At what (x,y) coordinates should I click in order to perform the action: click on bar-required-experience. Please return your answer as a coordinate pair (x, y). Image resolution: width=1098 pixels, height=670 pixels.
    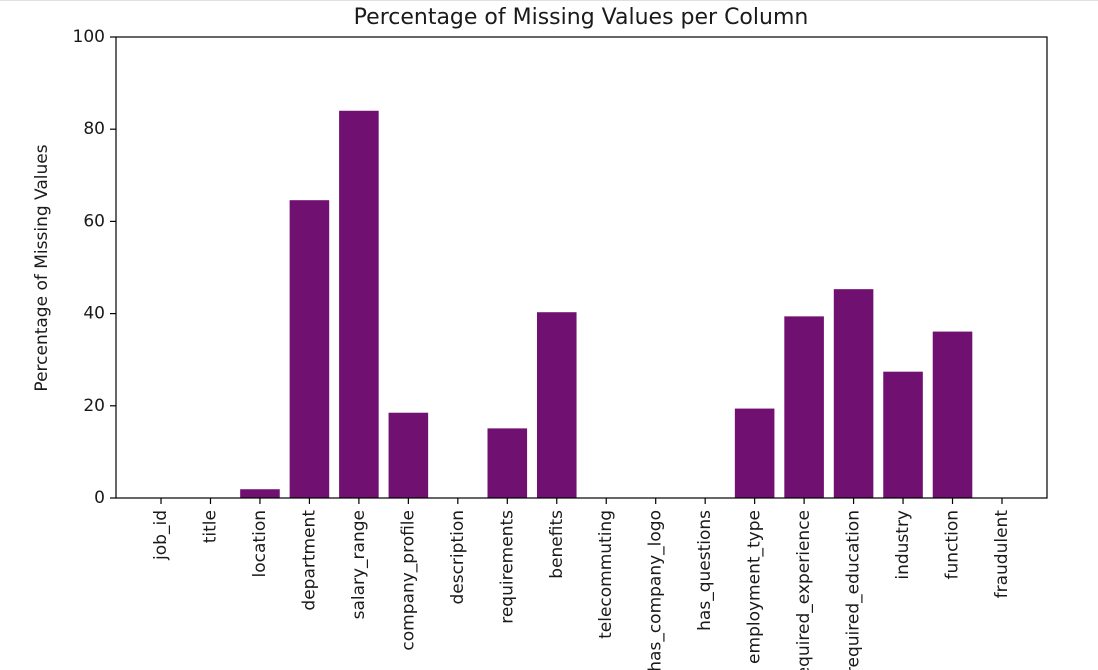
    Looking at the image, I should click on (804, 407).